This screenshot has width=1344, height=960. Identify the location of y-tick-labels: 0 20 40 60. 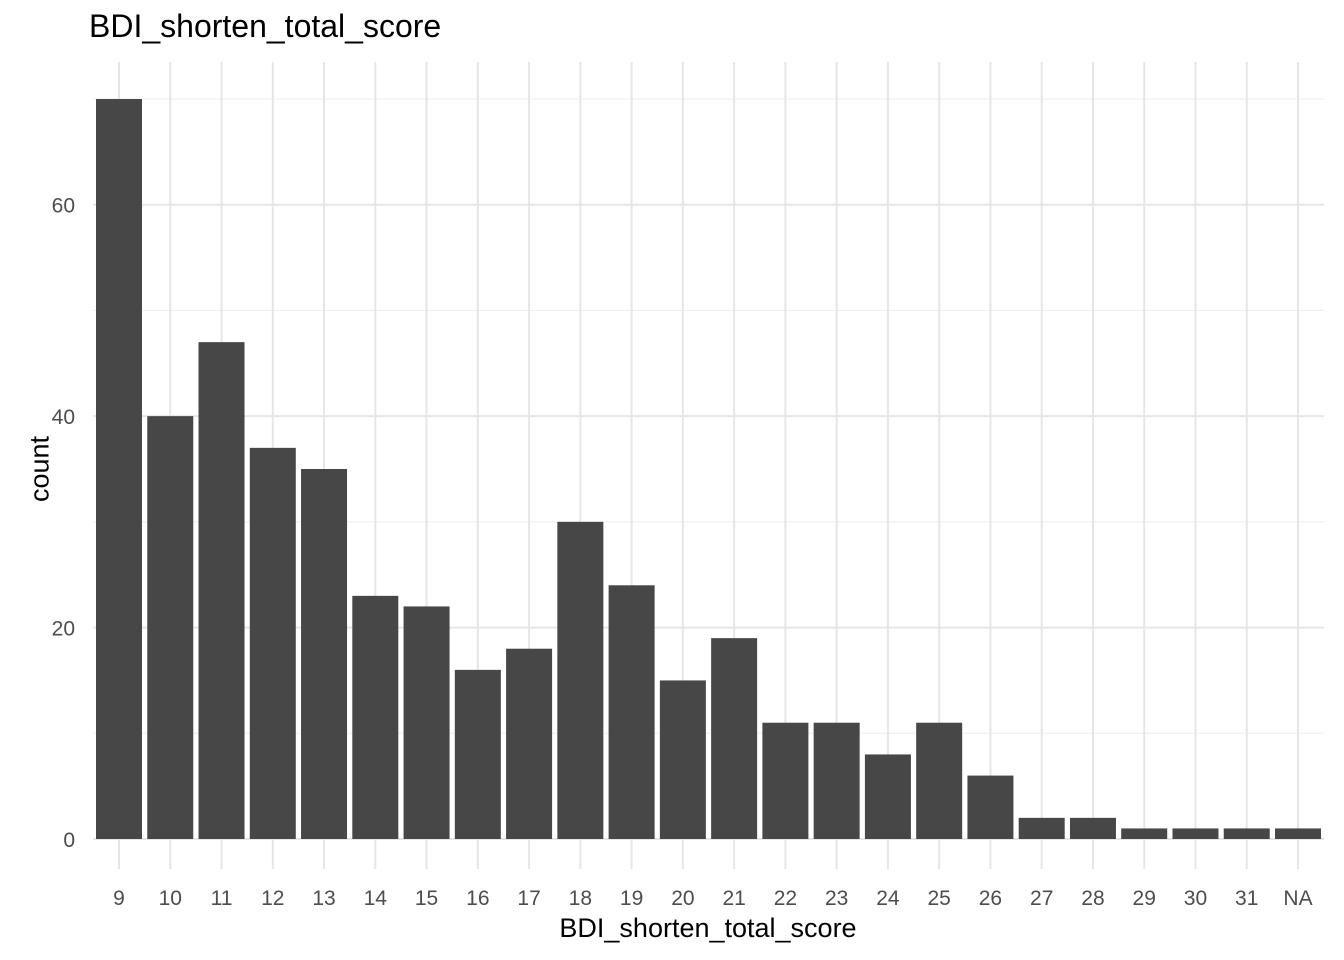
(63, 523).